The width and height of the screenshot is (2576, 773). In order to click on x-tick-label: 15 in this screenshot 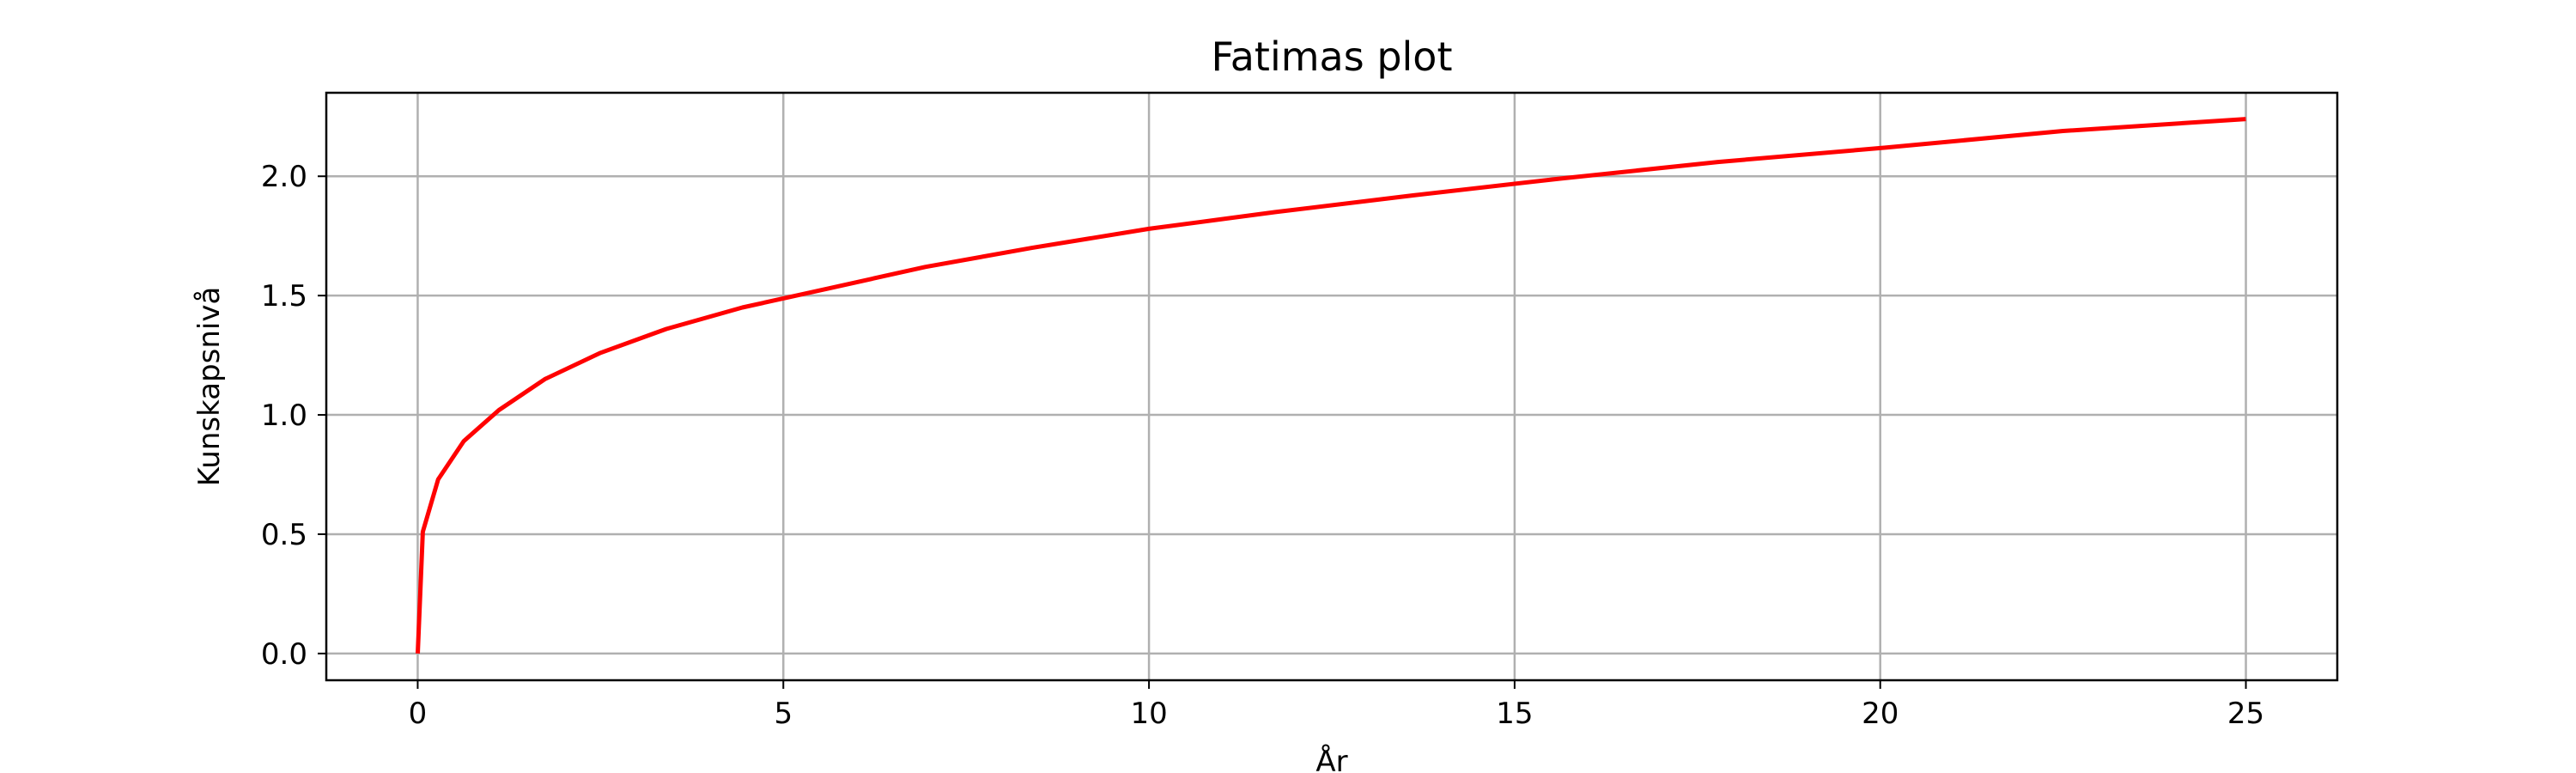, I will do `click(1514, 714)`.